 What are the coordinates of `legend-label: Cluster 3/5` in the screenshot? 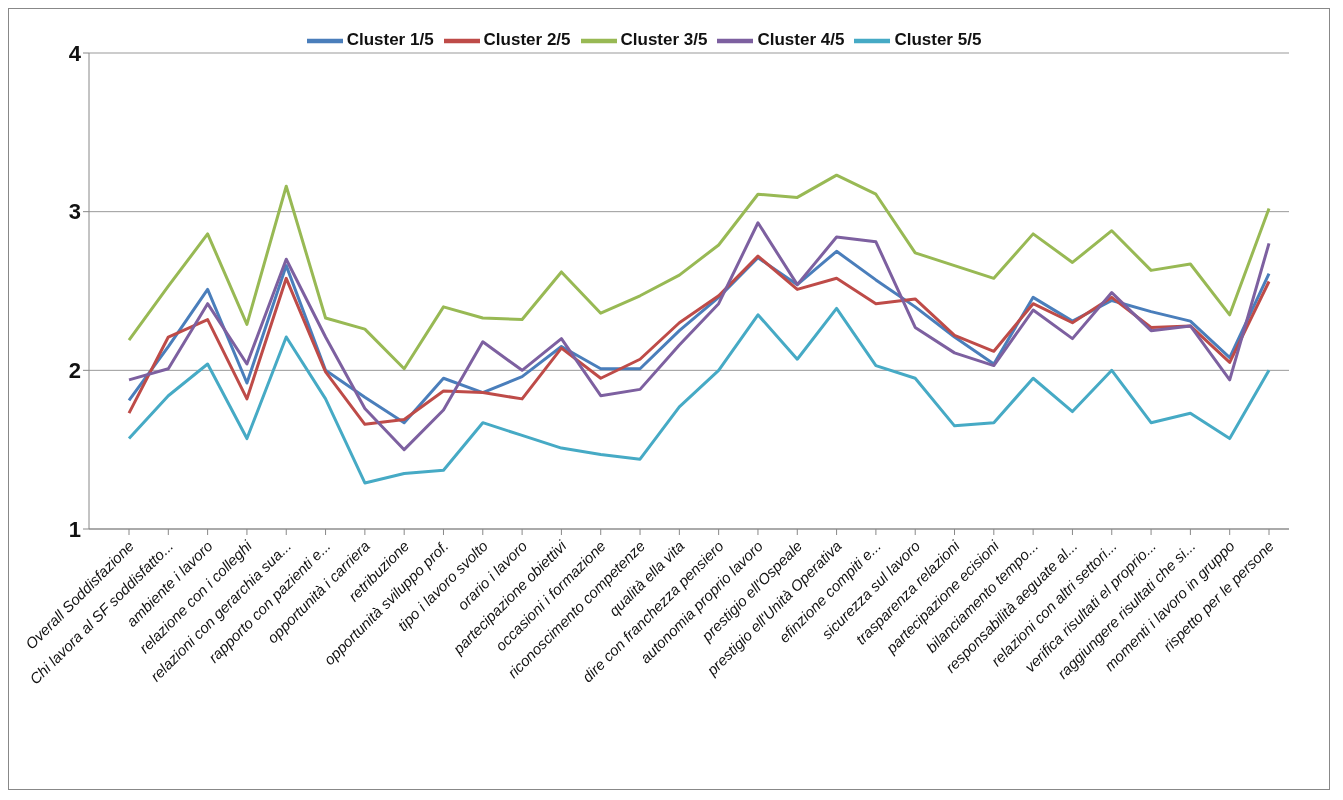 It's located at (664, 40).